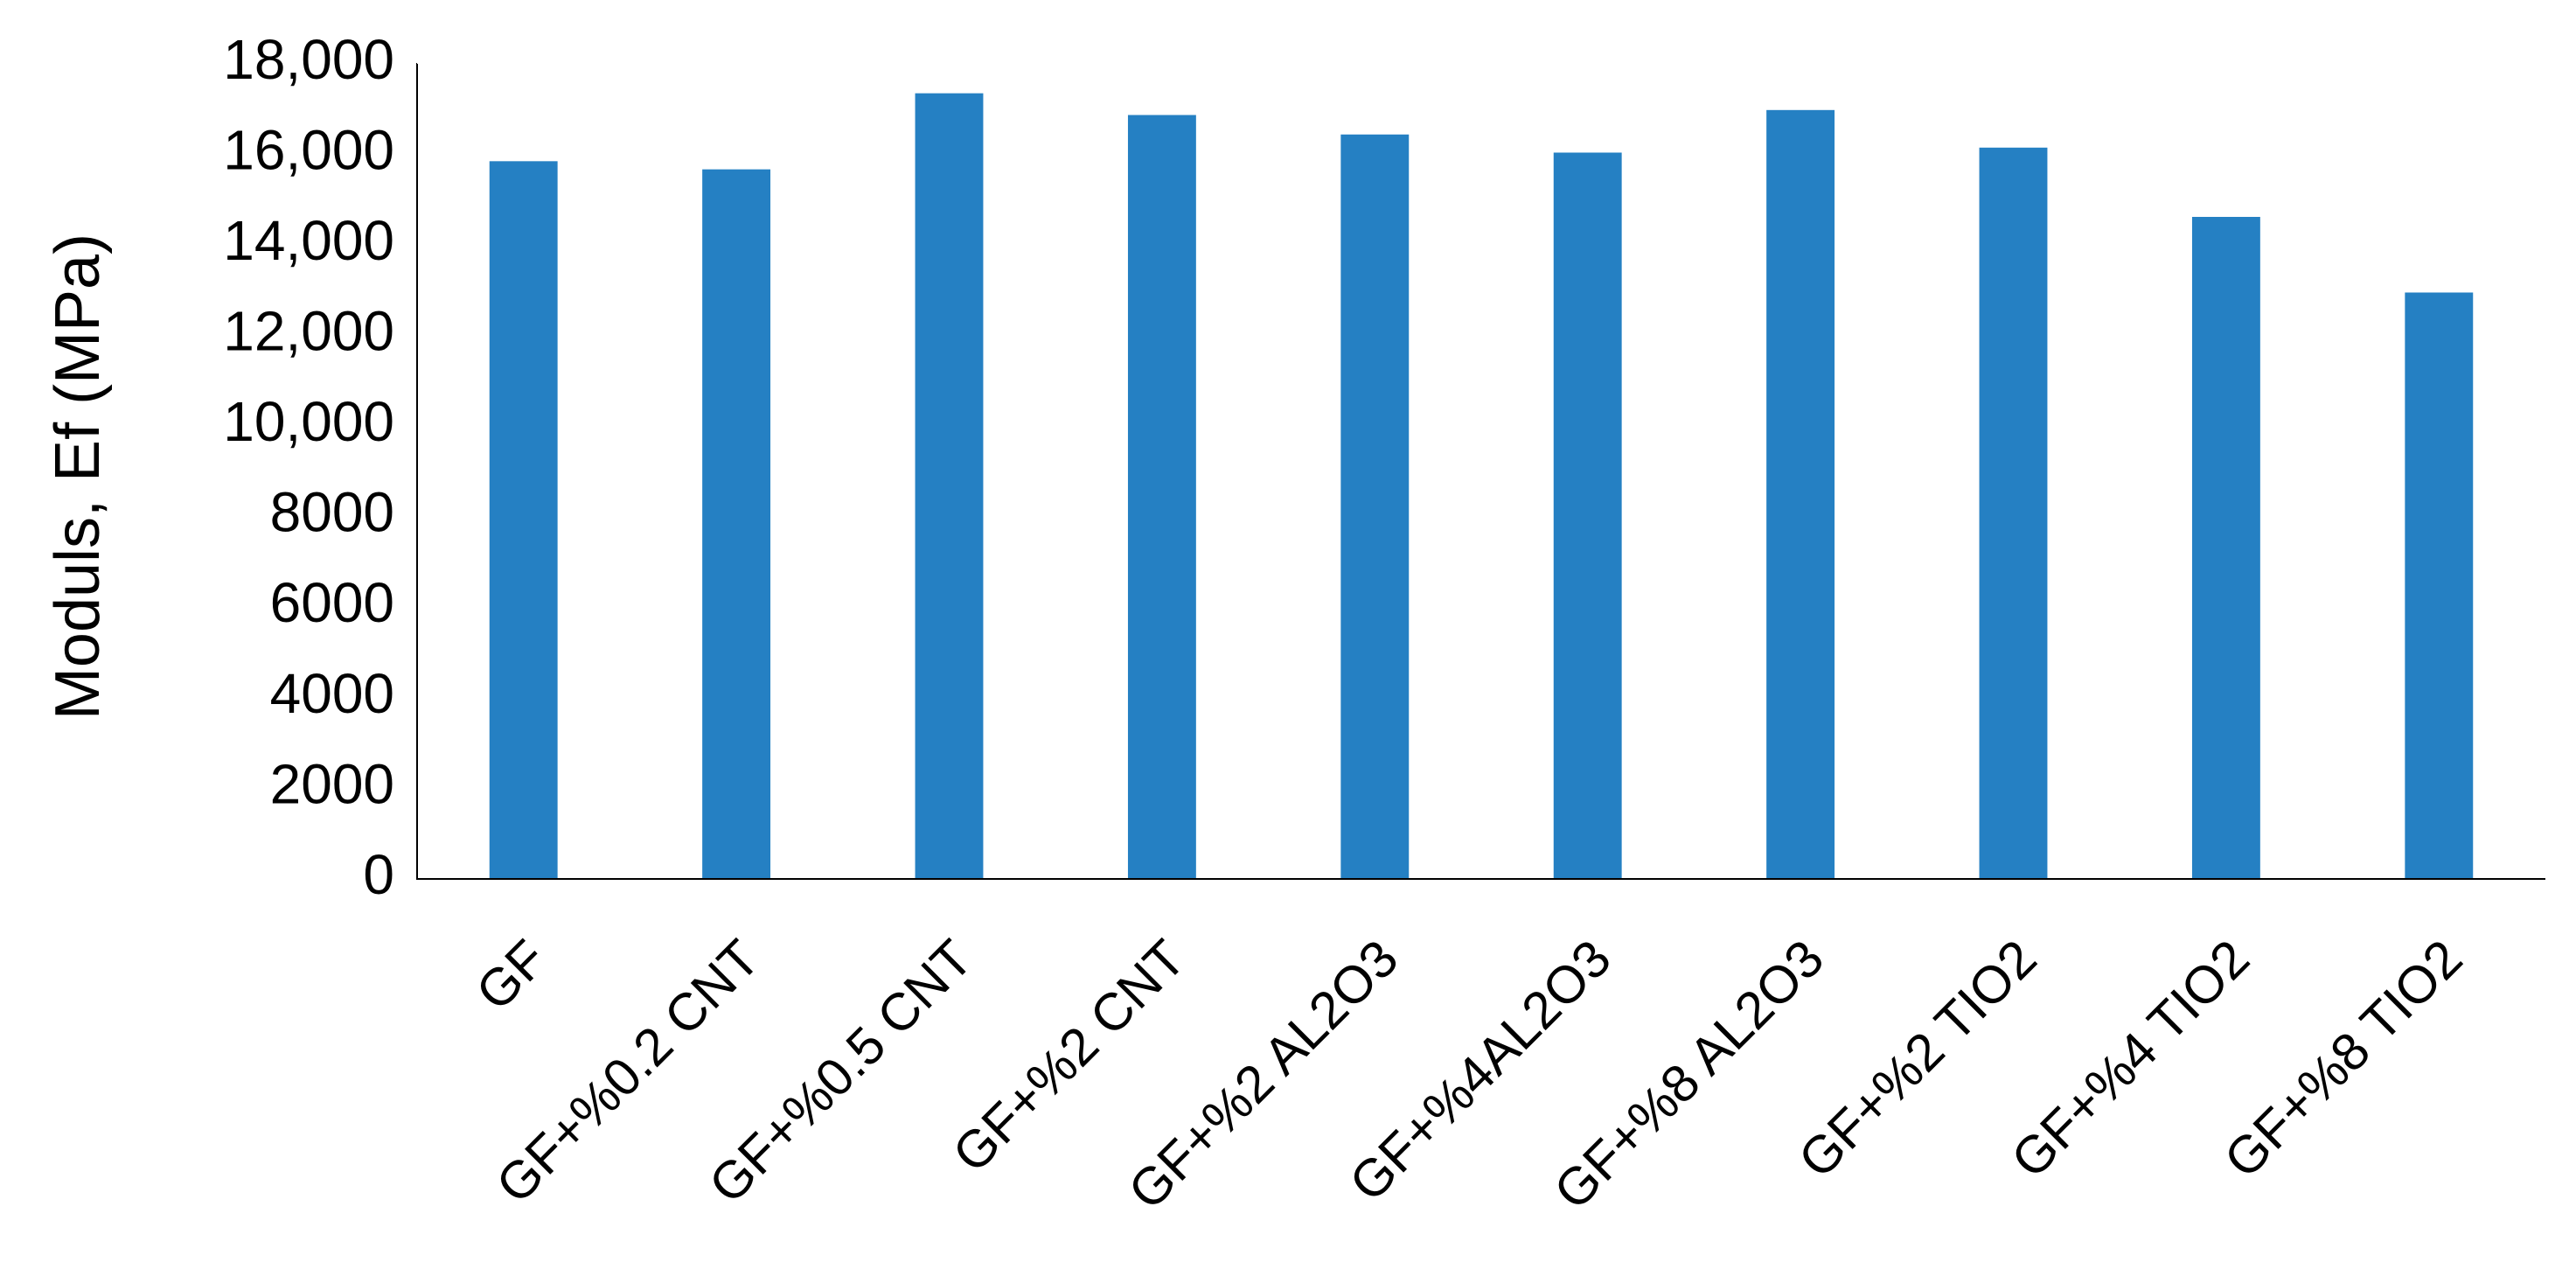 The image size is (2576, 1269). What do you see at coordinates (332, 512) in the screenshot?
I see `y-tick-label: 8000` at bounding box center [332, 512].